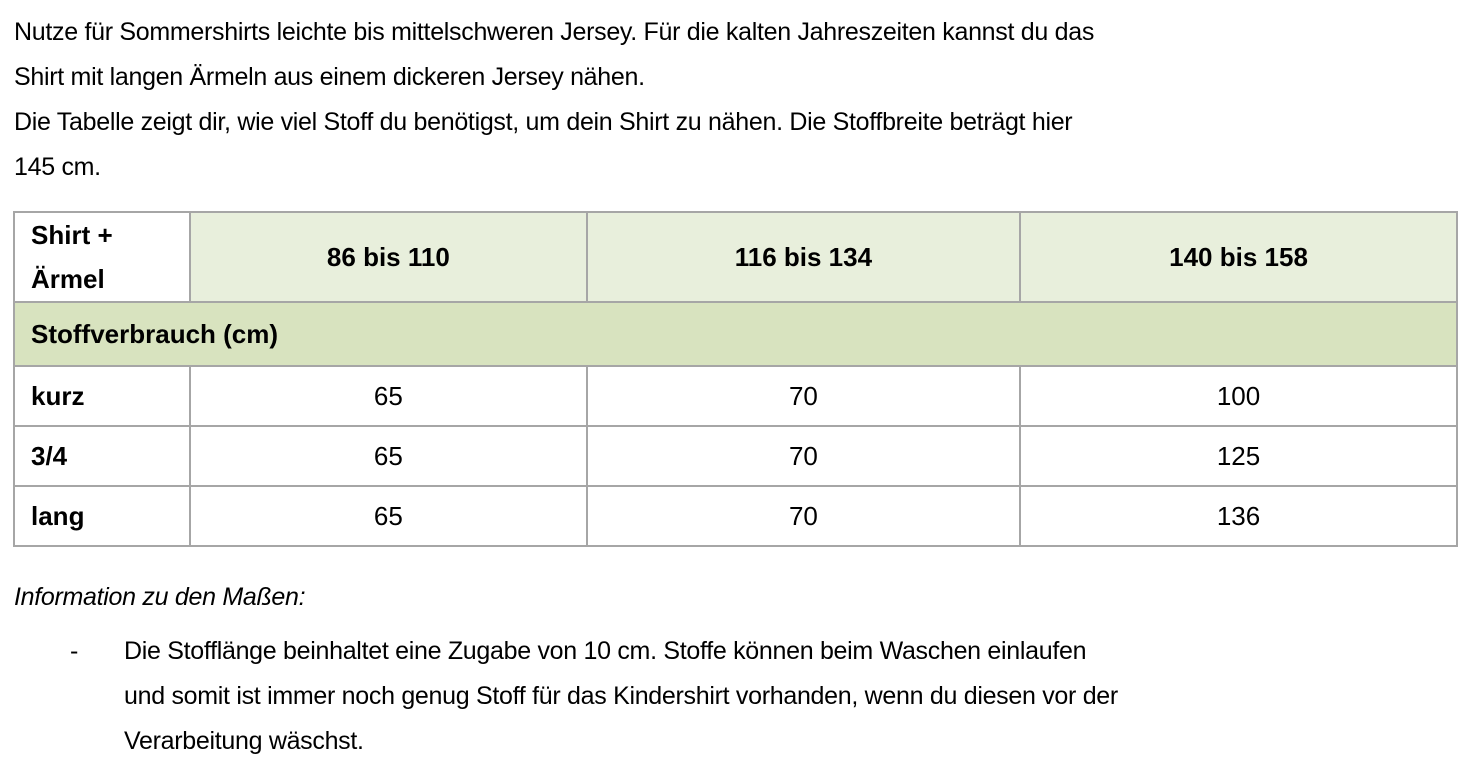  I want to click on table-cell: 125, so click(1238, 456).